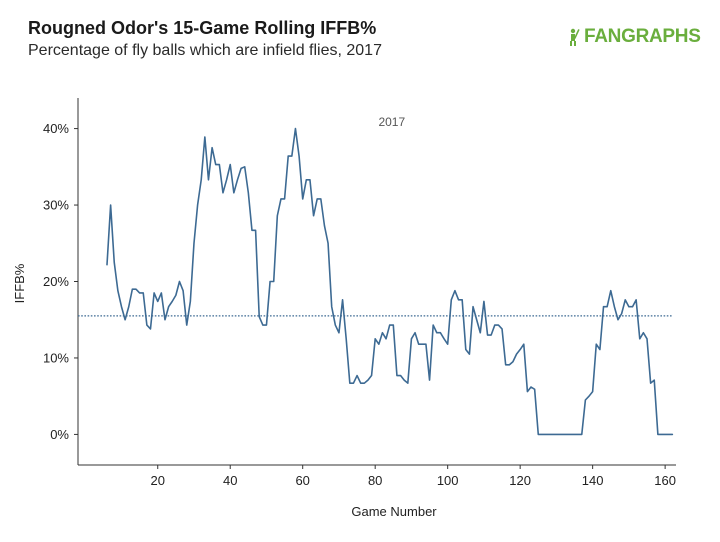  I want to click on x-tick-label: 140, so click(593, 480).